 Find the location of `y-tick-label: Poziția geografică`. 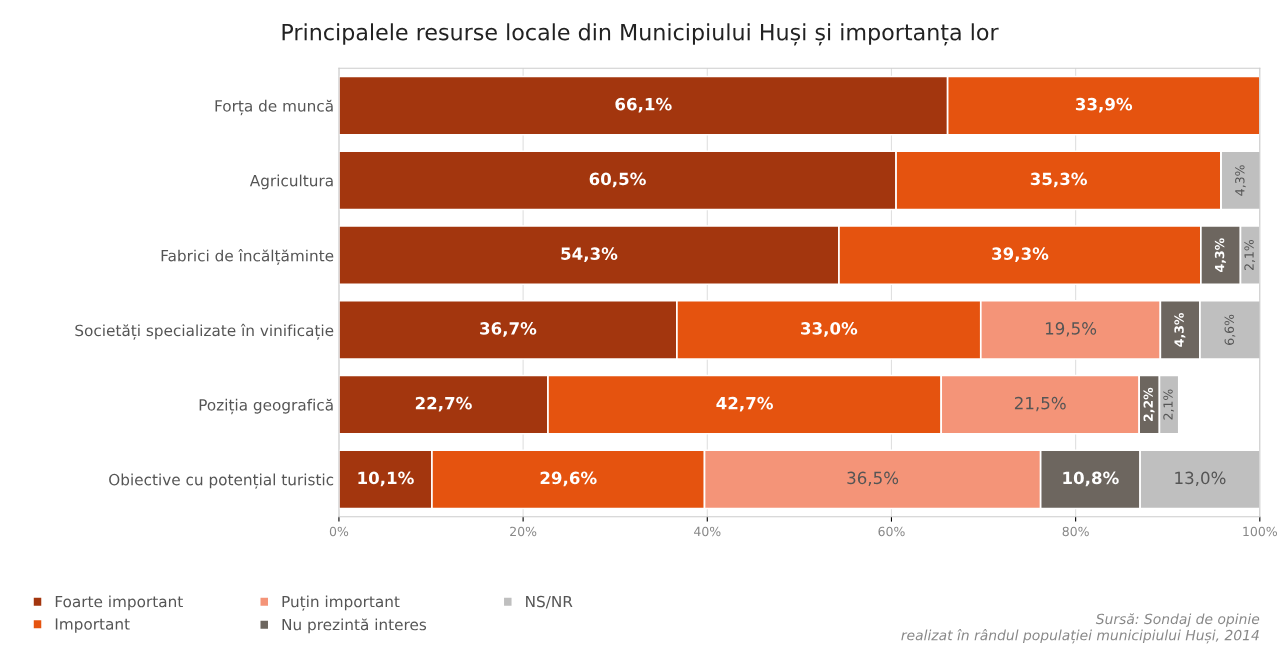

y-tick-label: Poziția geografică is located at coordinates (266, 406).